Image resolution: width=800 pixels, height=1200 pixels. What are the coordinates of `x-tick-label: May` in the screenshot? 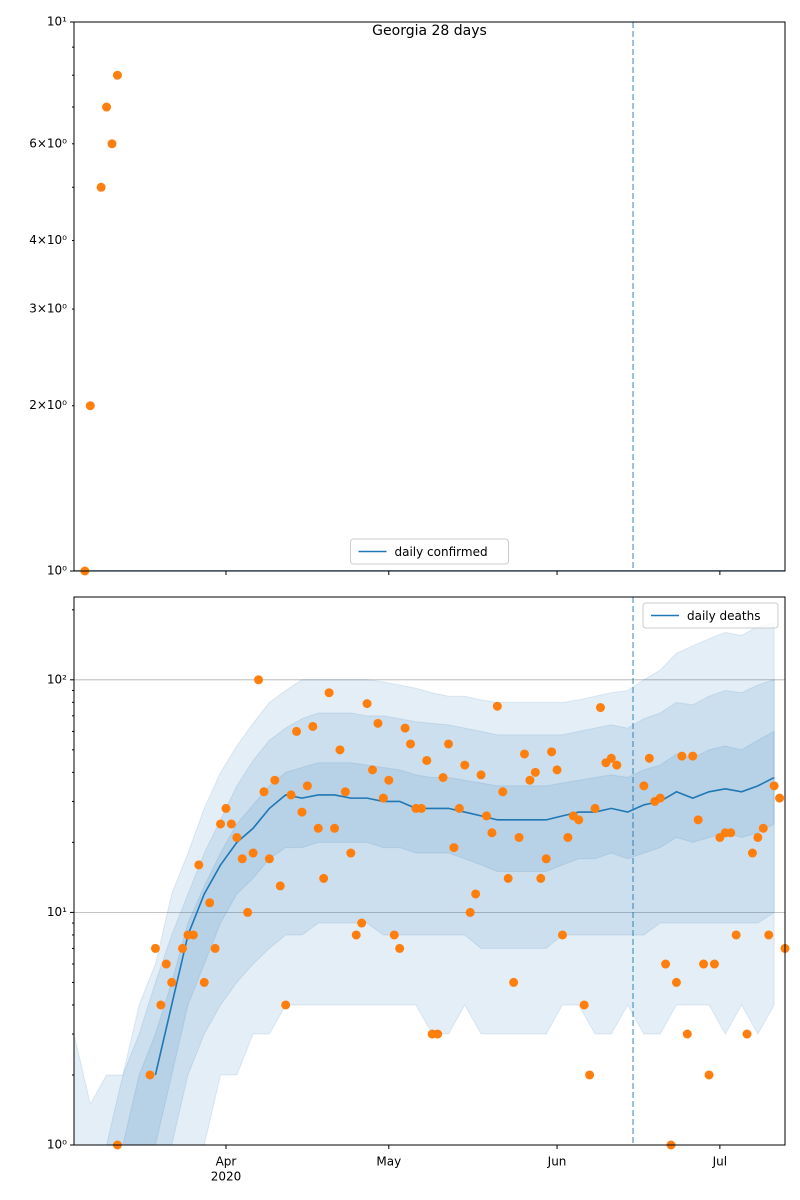 It's located at (388, 1162).